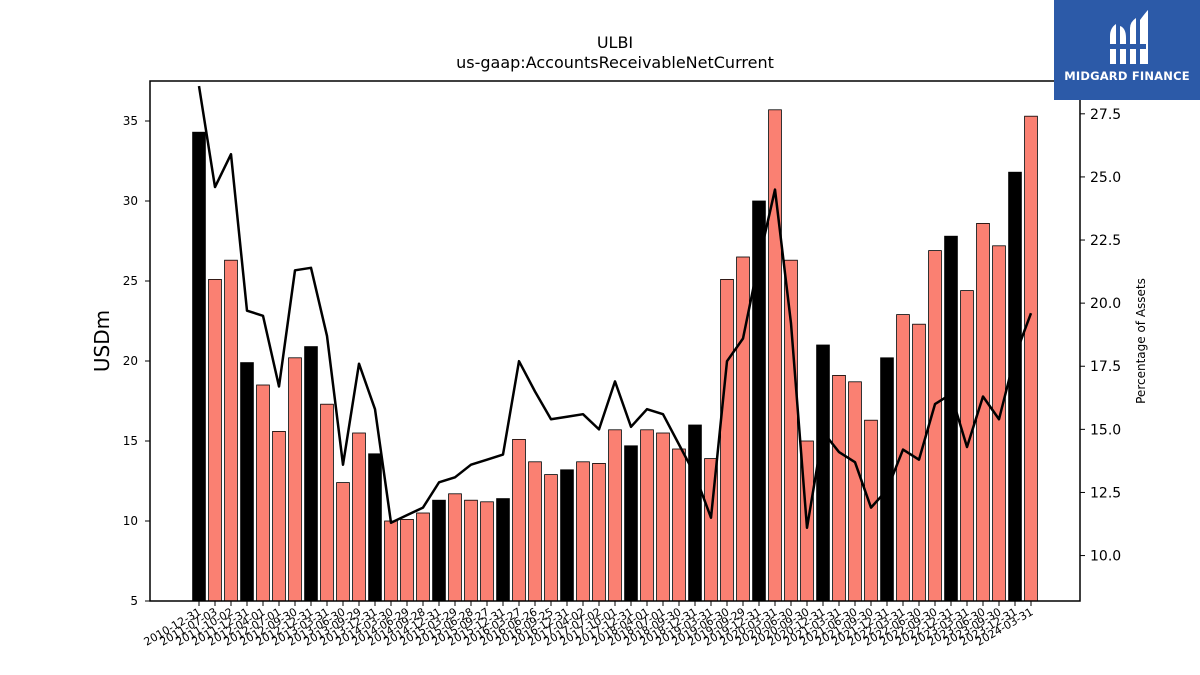 This screenshot has height=675, width=1200. I want to click on midgard-logo-icon, so click(1128, 37).